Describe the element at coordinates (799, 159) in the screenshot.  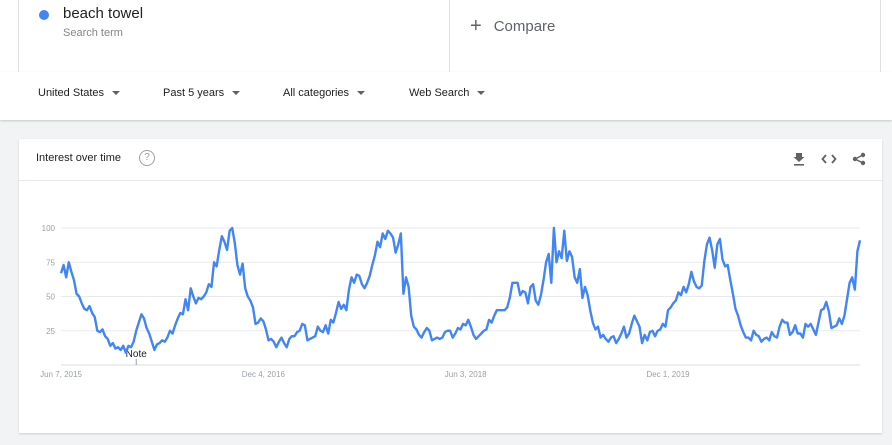
I see `download-icon` at that location.